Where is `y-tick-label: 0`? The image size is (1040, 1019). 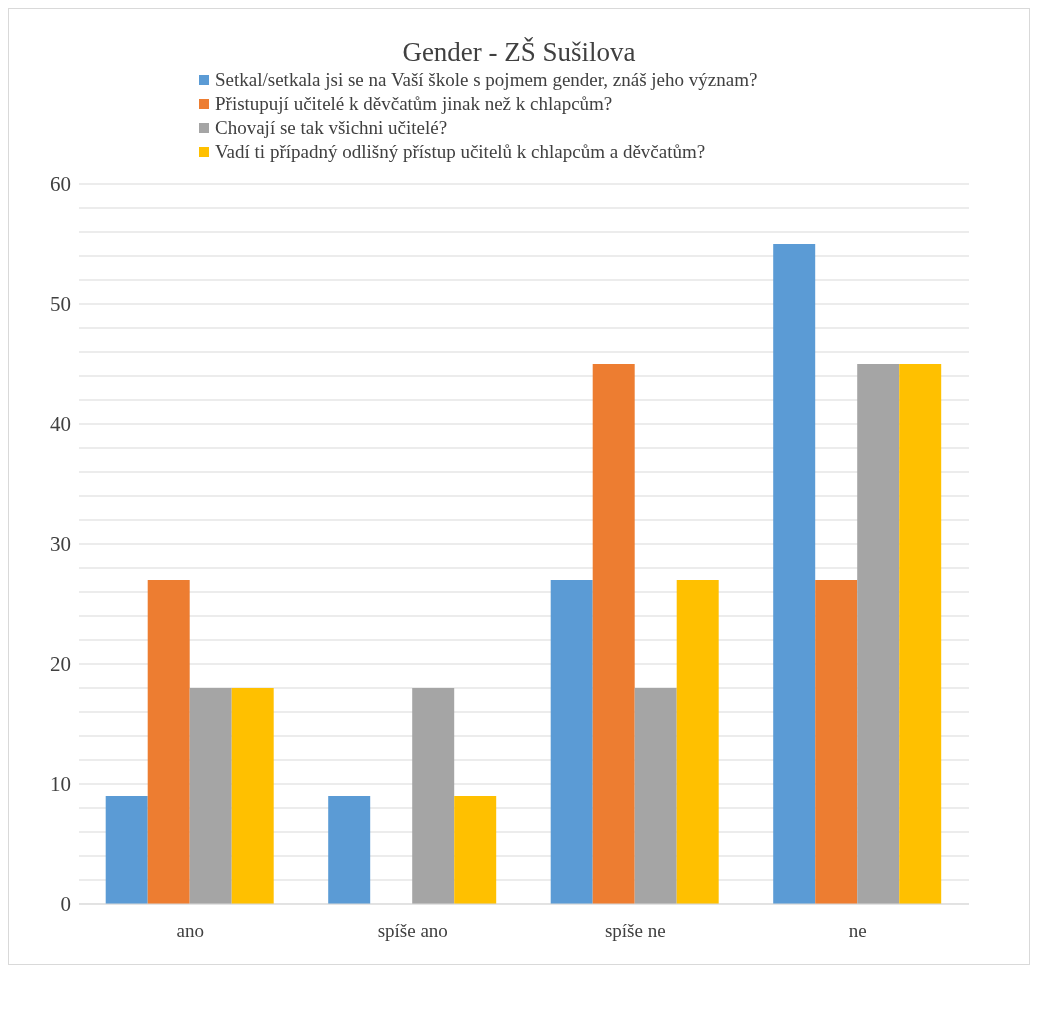 y-tick-label: 0 is located at coordinates (65, 904).